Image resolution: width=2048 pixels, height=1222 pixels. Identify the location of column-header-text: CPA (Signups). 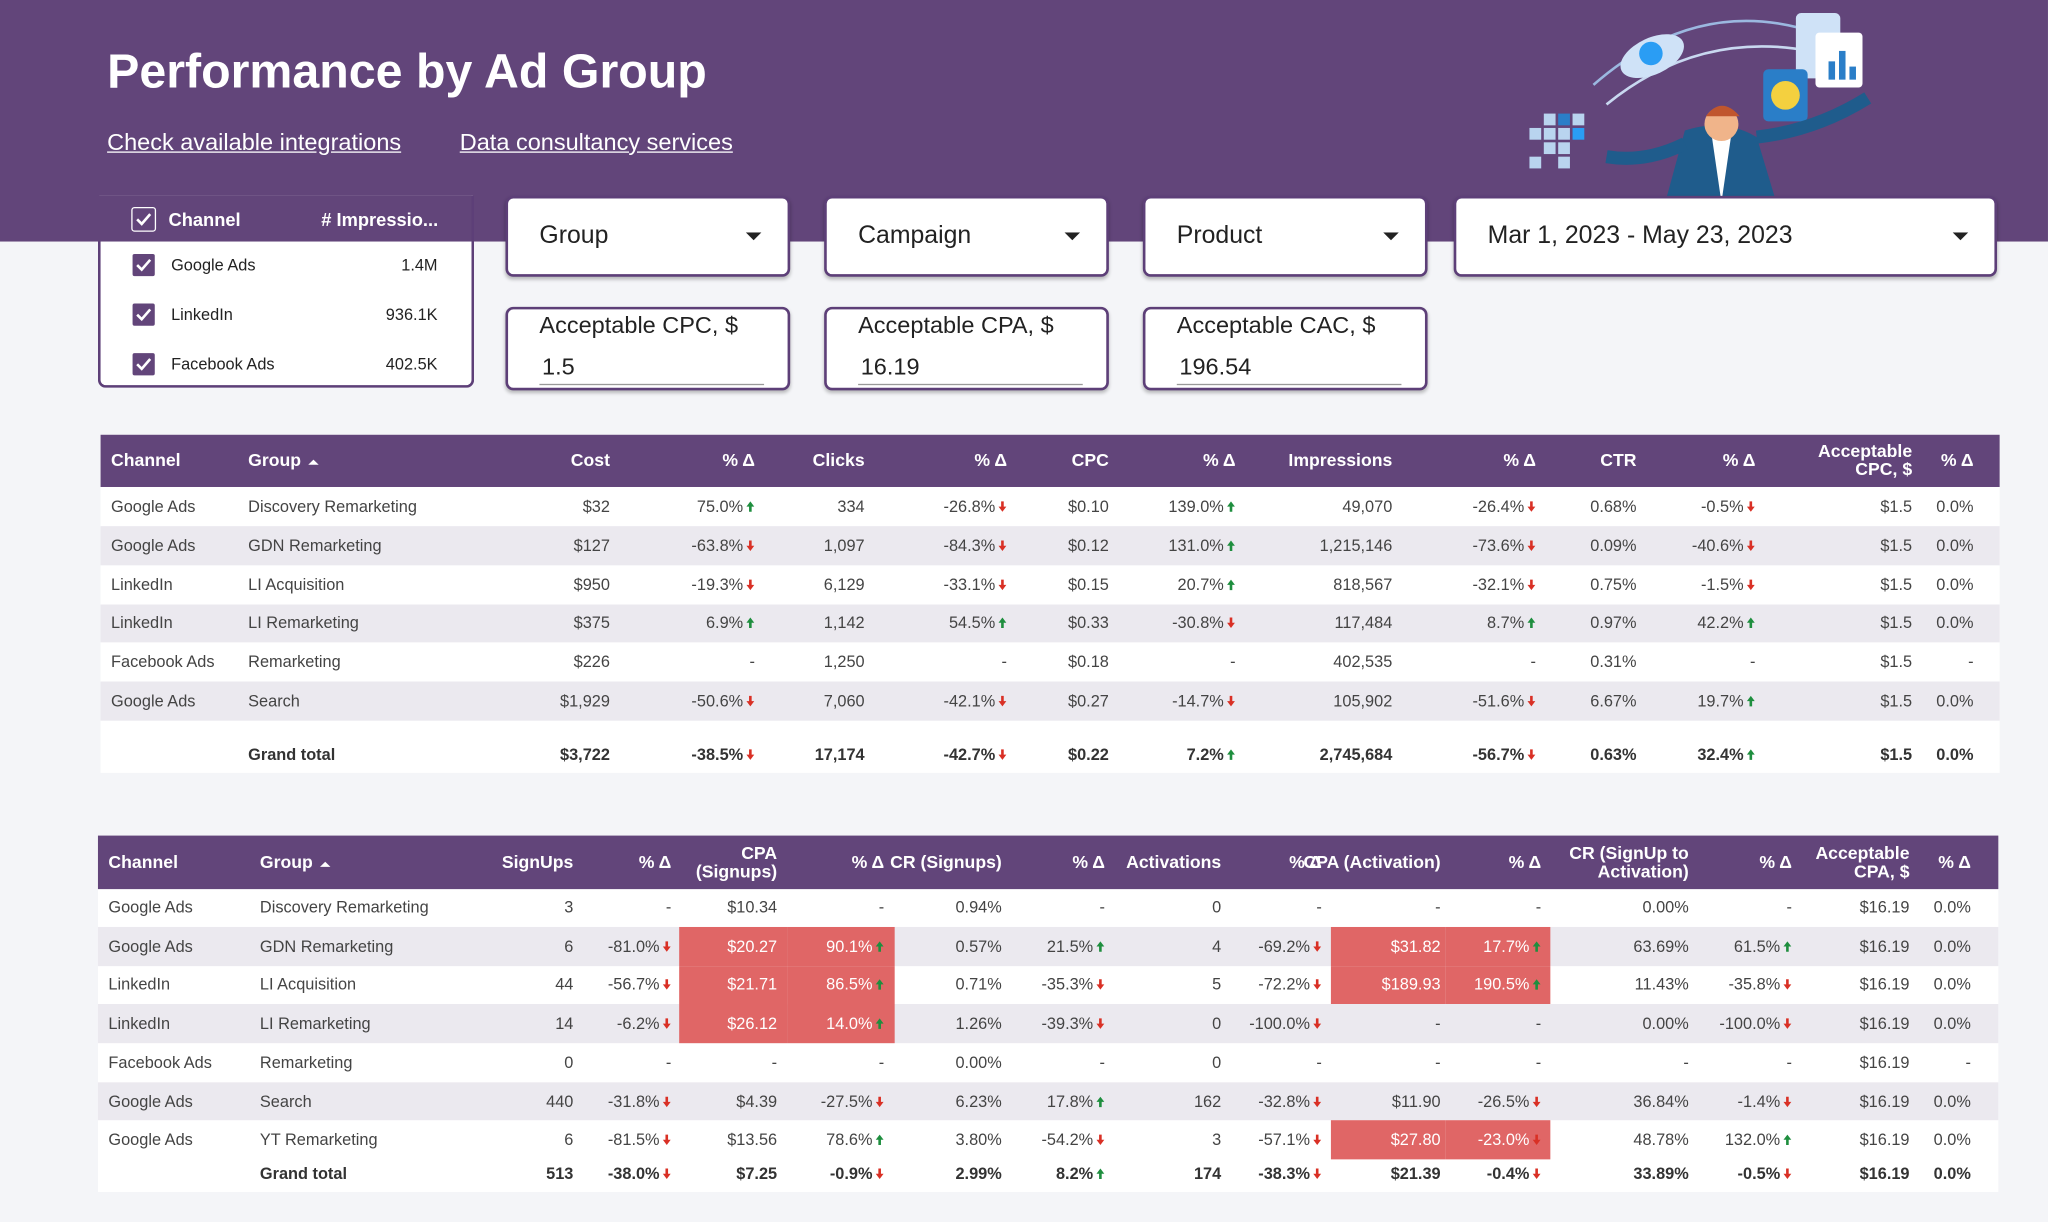
(736, 861).